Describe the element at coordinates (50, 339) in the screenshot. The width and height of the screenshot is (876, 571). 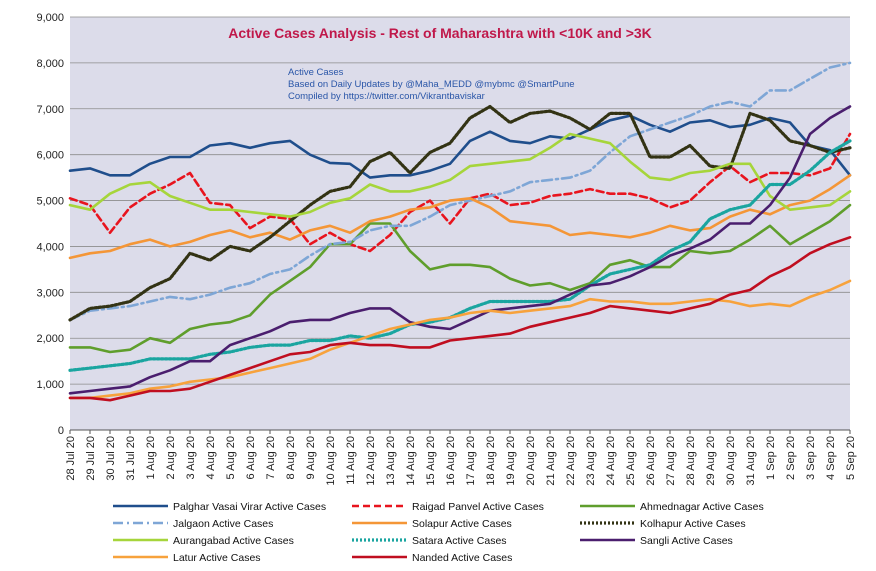
I see `y-tick-label: 2,000` at that location.